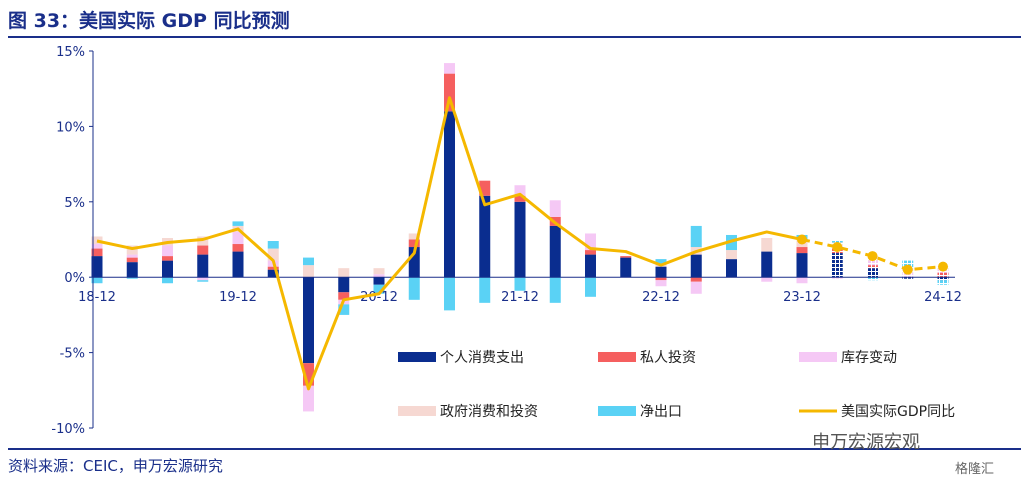  What do you see at coordinates (115, 466) in the screenshot?
I see `source-note: 资料来源：CEIC，申万宏源研究` at bounding box center [115, 466].